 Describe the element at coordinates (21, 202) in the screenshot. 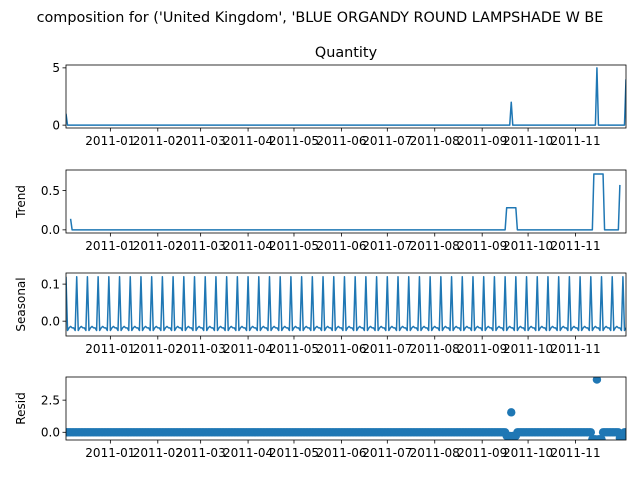

I see `trend-ylabel: Trend` at that location.